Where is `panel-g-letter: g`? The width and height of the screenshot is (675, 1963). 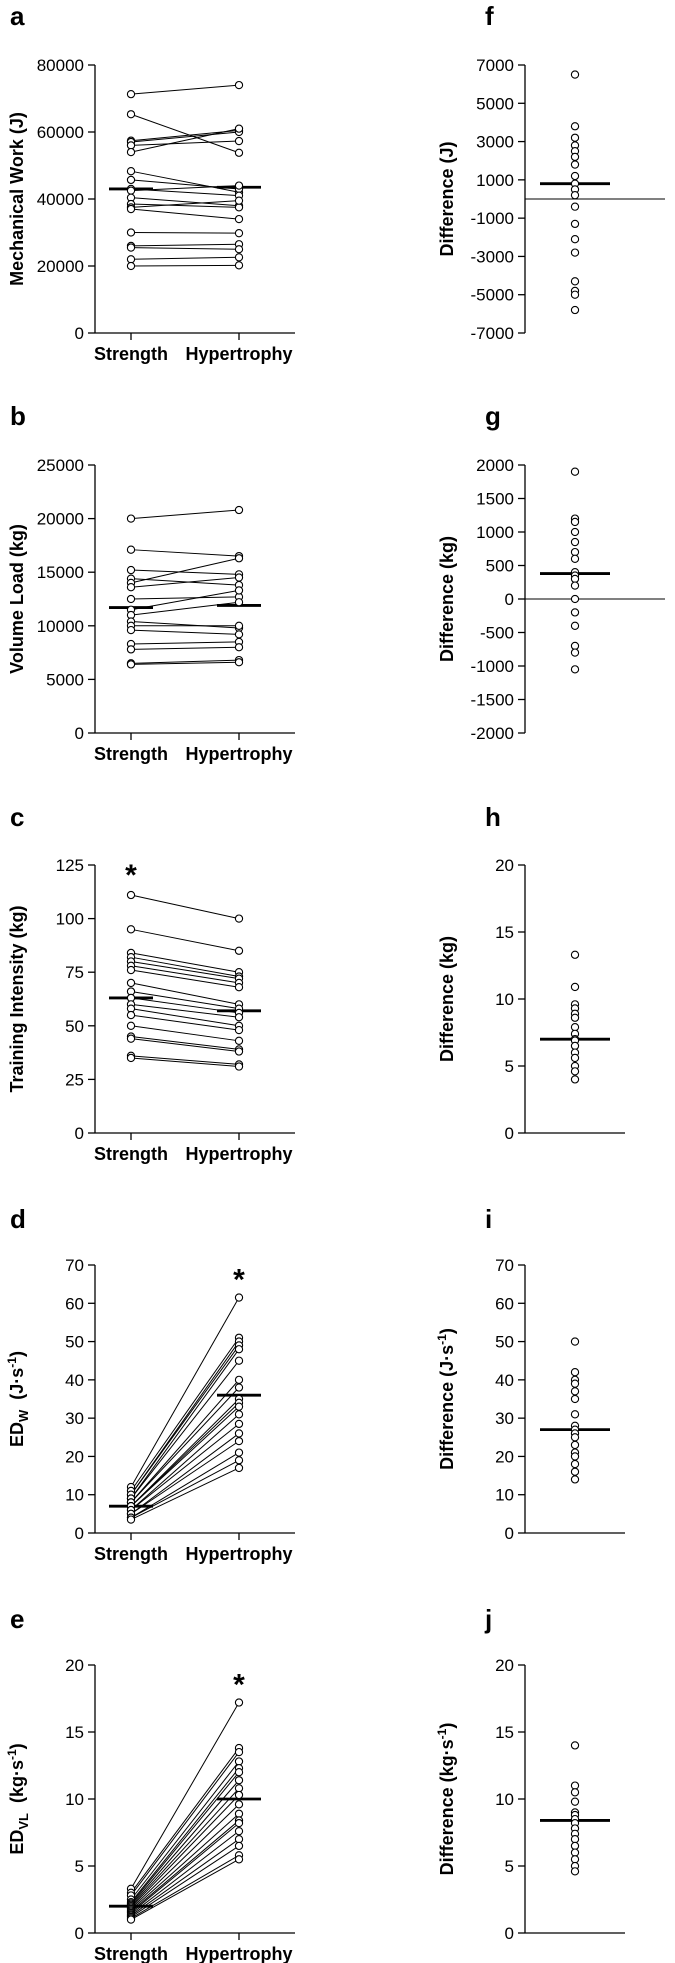 panel-g-letter: g is located at coordinates (493, 416).